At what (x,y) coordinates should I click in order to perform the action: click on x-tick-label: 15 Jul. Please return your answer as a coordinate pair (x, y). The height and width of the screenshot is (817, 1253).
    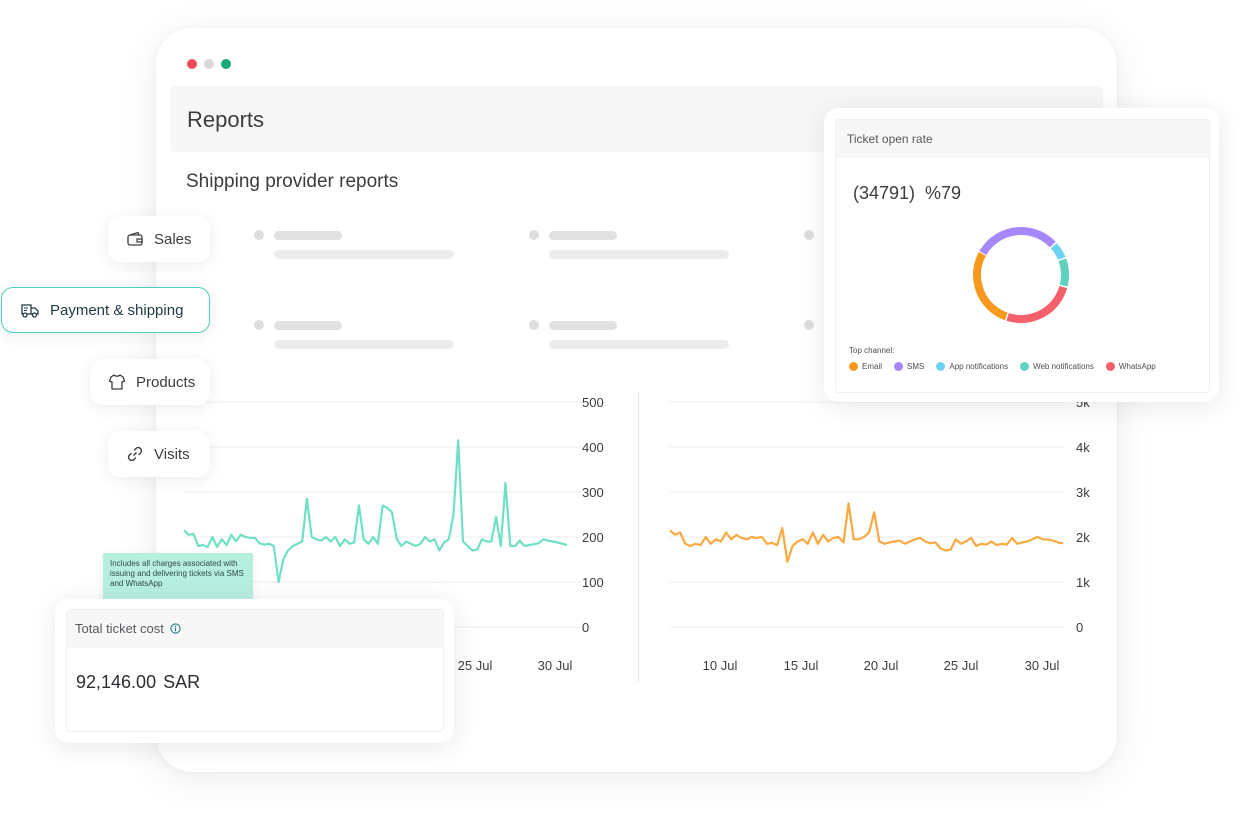
    Looking at the image, I should click on (801, 665).